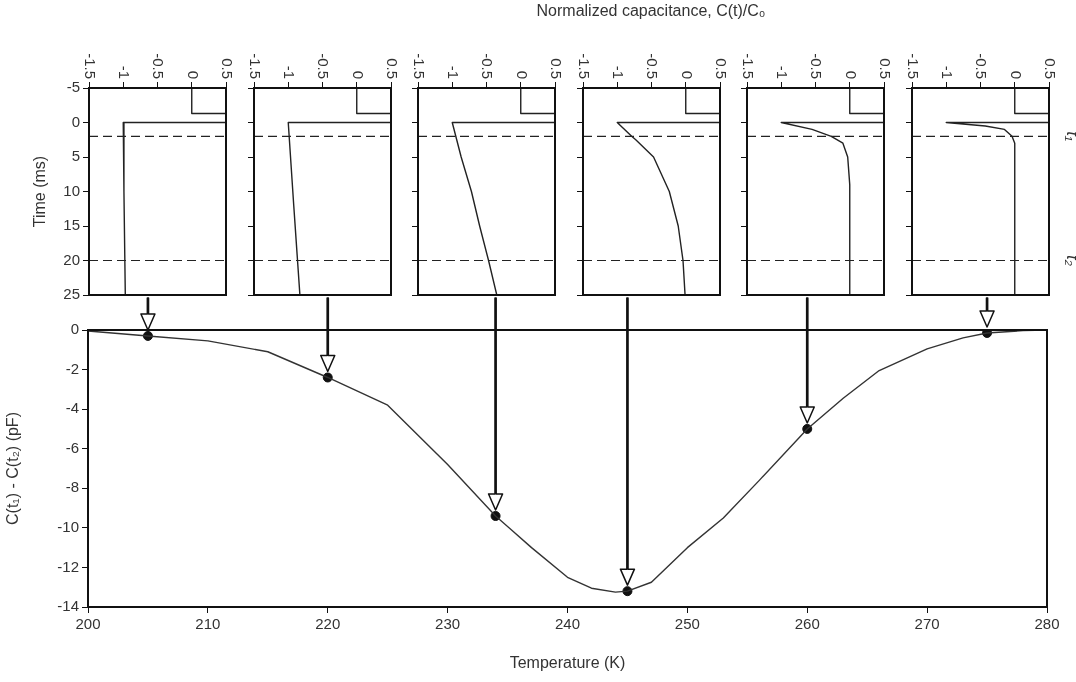 This screenshot has height=682, width=1076. I want to click on y-tick-label: -8, so click(72, 487).